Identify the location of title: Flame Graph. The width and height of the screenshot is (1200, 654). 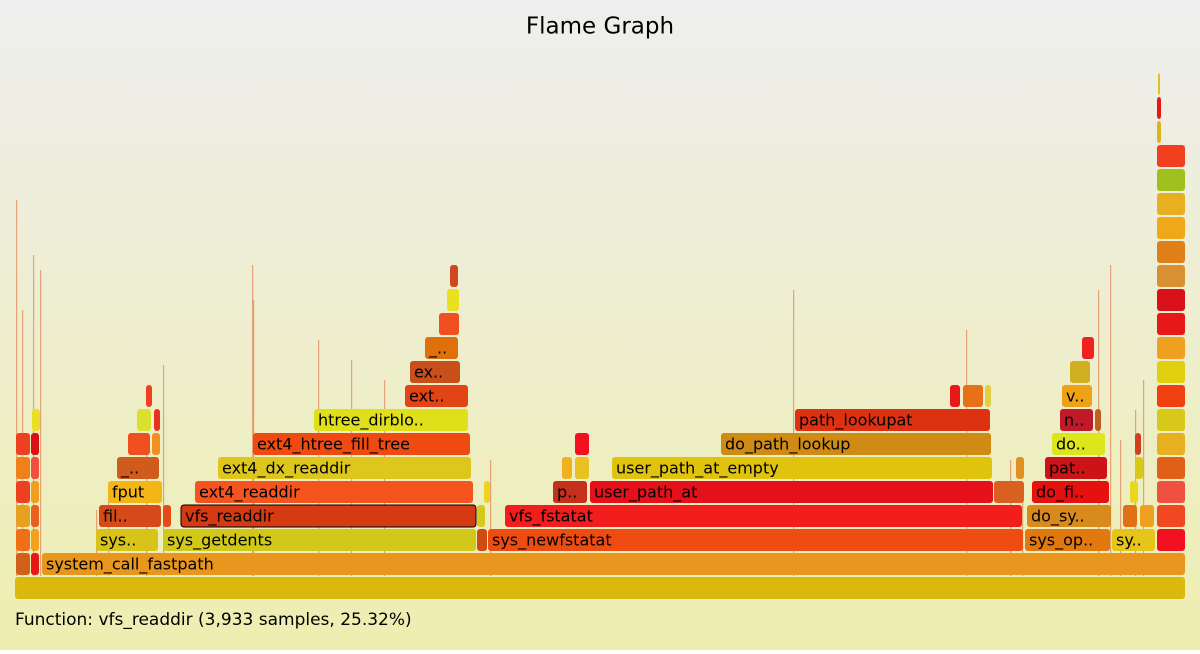
(600, 27).